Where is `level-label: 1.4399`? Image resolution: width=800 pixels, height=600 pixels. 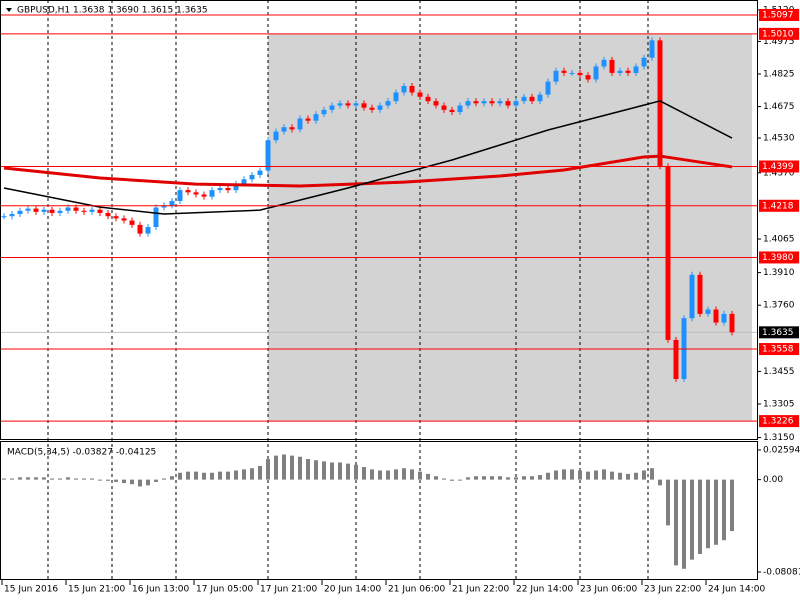
level-label: 1.4399 is located at coordinates (778, 167).